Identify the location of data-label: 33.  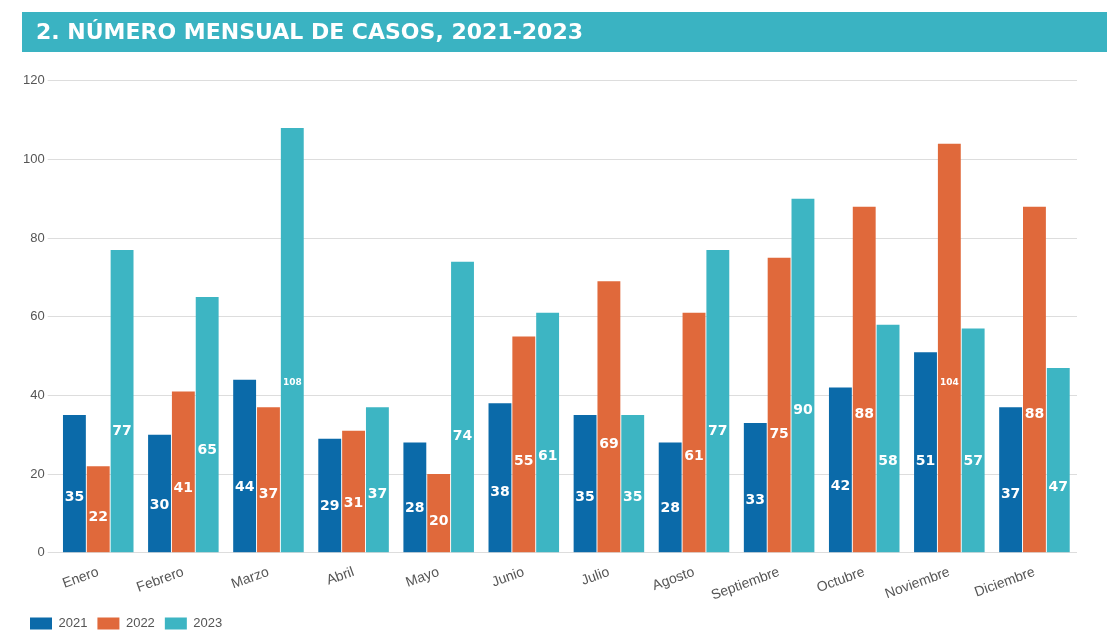
(755, 499).